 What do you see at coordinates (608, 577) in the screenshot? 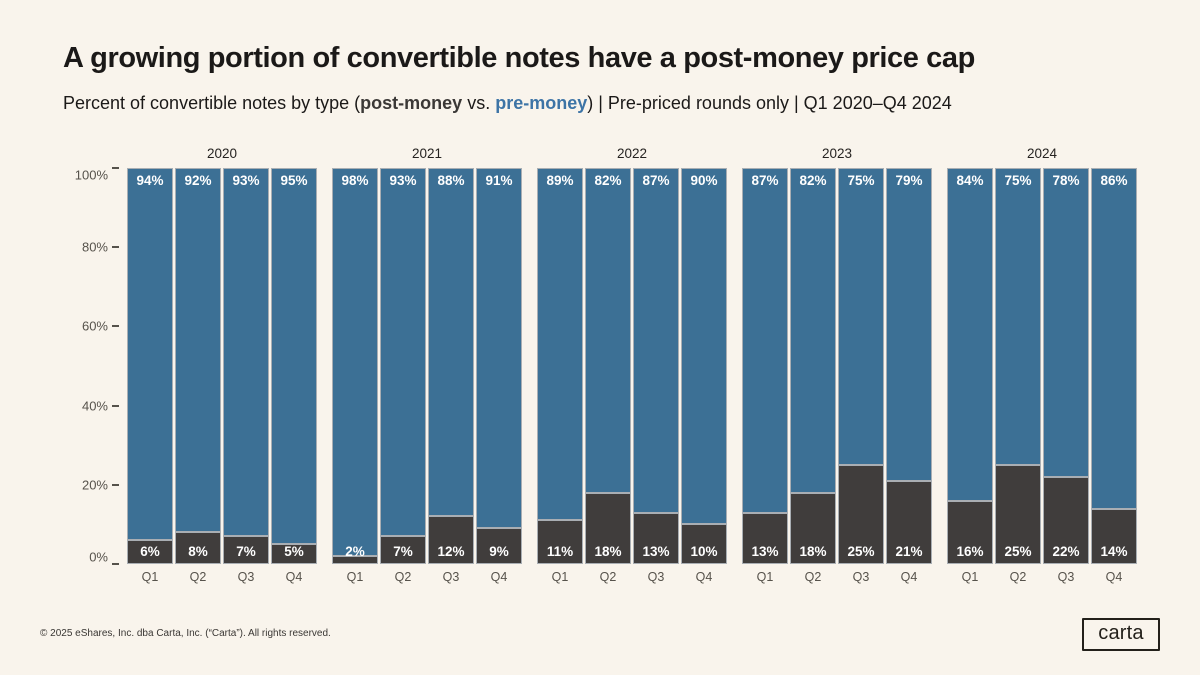
I see `x-axis-label-2022-Q2: Q2` at bounding box center [608, 577].